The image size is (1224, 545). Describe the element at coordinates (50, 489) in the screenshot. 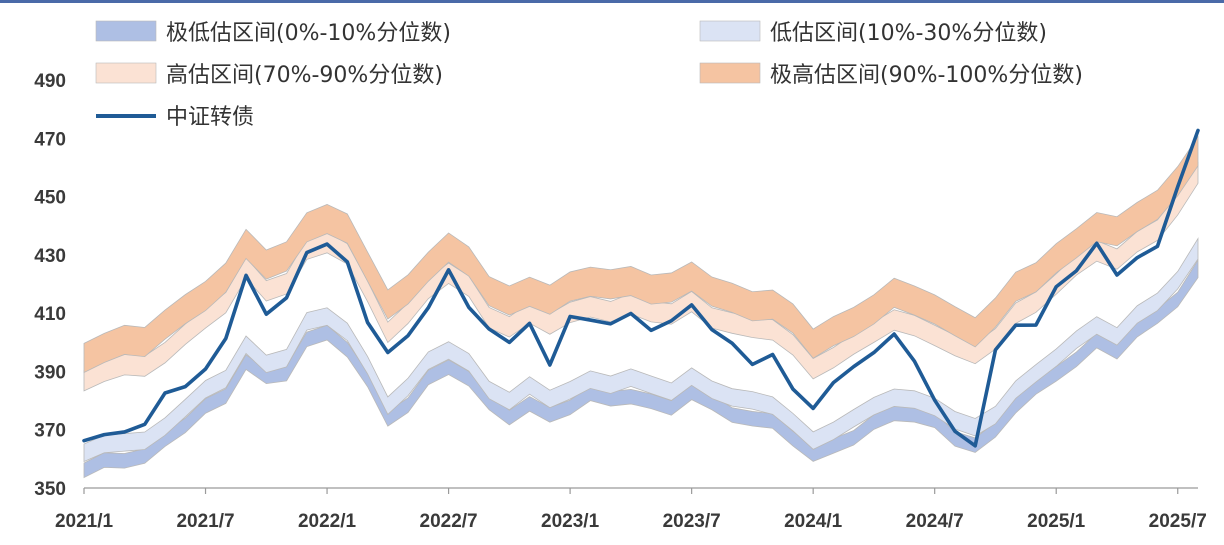

I see `y-tick-label: 350` at that location.